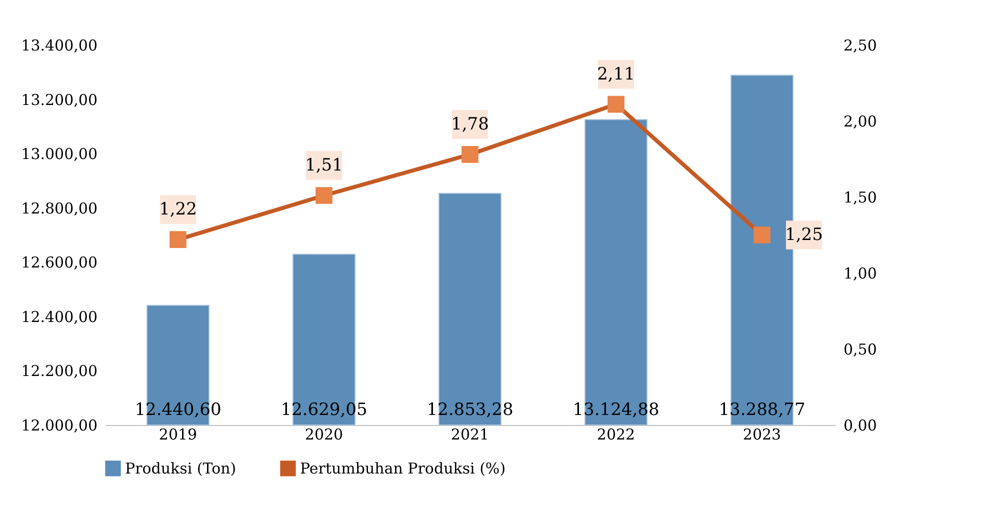 The height and width of the screenshot is (529, 984). What do you see at coordinates (178, 435) in the screenshot?
I see `x-tick-label: 2019` at bounding box center [178, 435].